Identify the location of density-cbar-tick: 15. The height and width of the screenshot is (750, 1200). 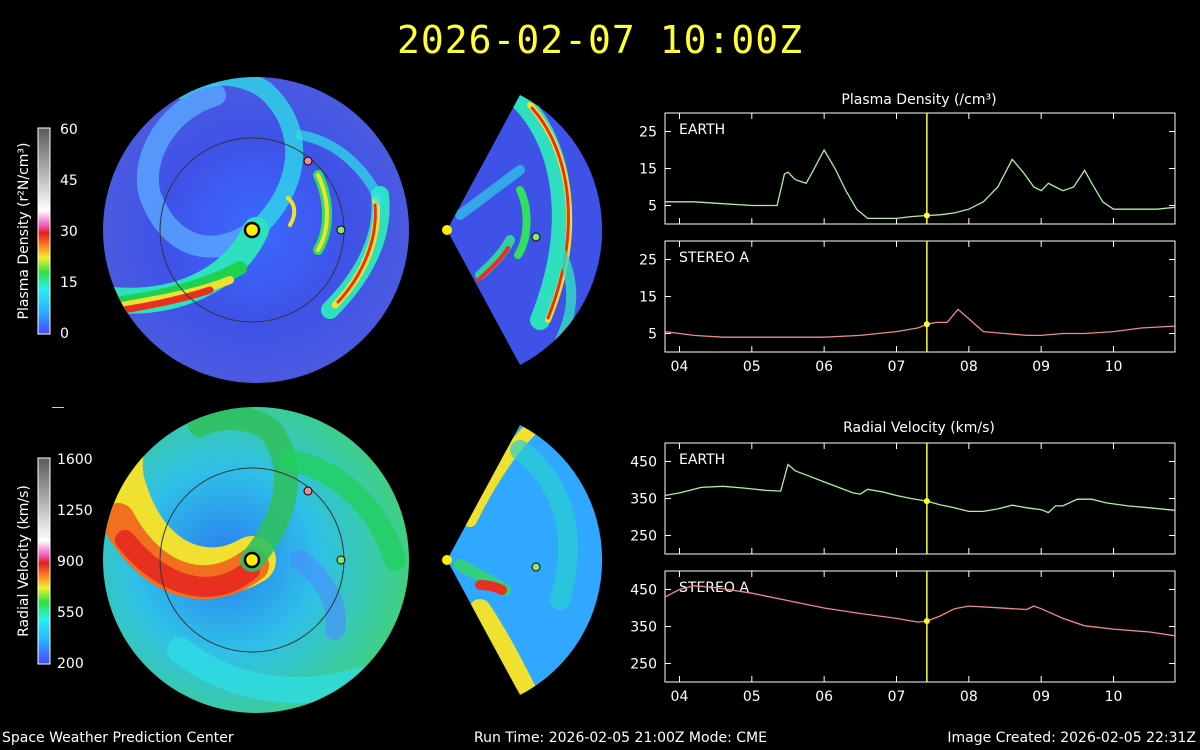
(69, 283).